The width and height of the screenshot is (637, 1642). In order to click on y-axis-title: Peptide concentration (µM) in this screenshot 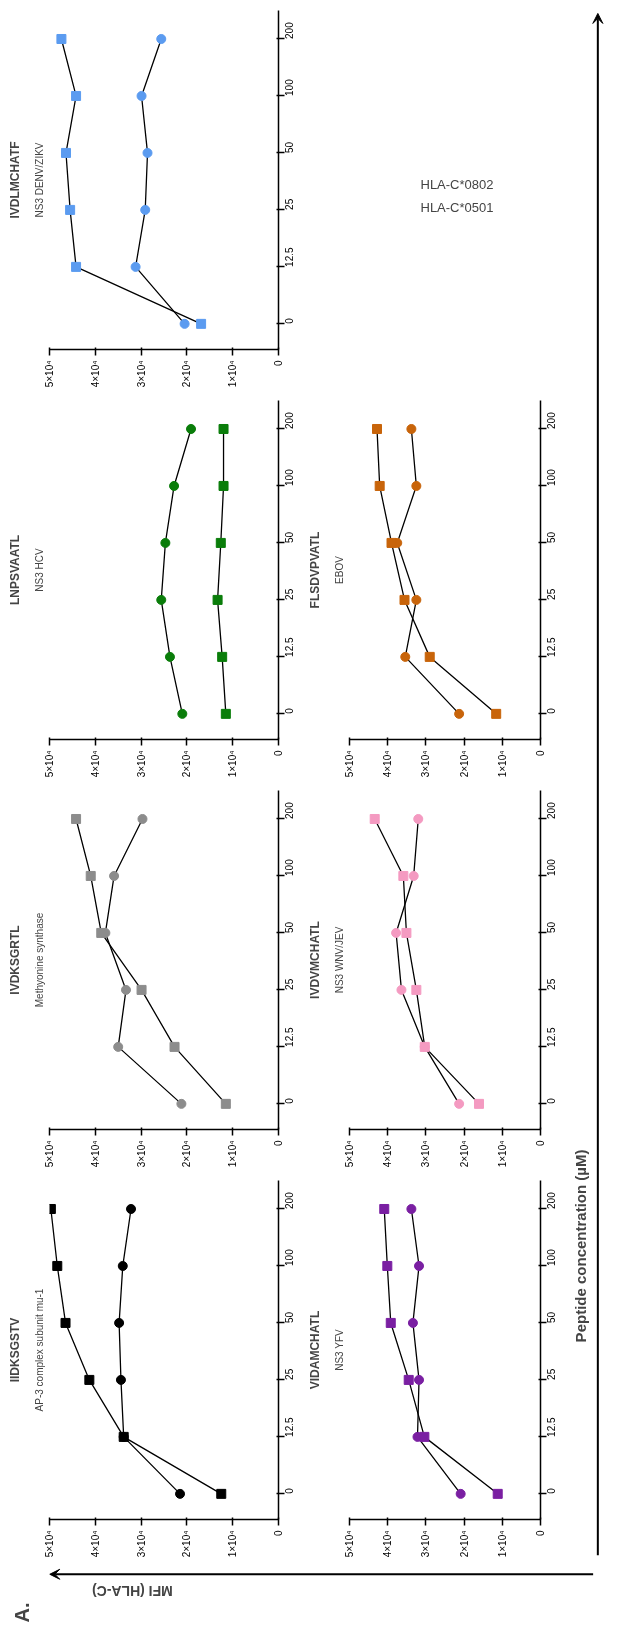, I will do `click(581, 1246)`.